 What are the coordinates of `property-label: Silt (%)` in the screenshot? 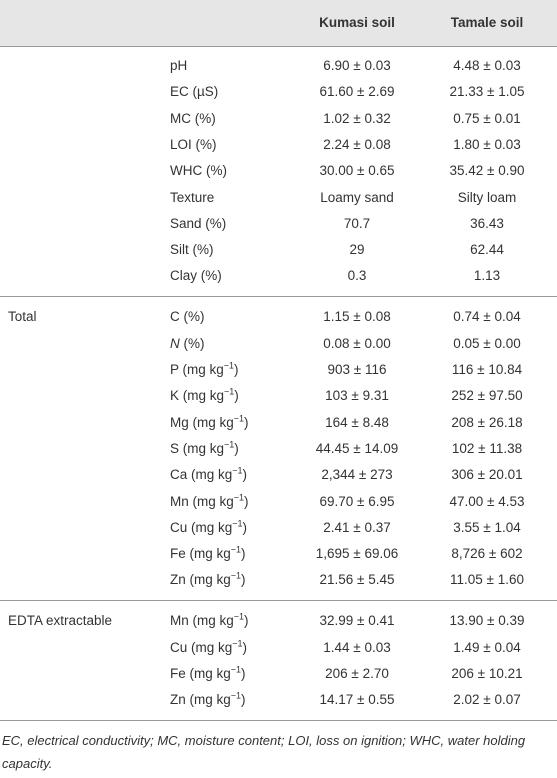 It's located at (192, 250).